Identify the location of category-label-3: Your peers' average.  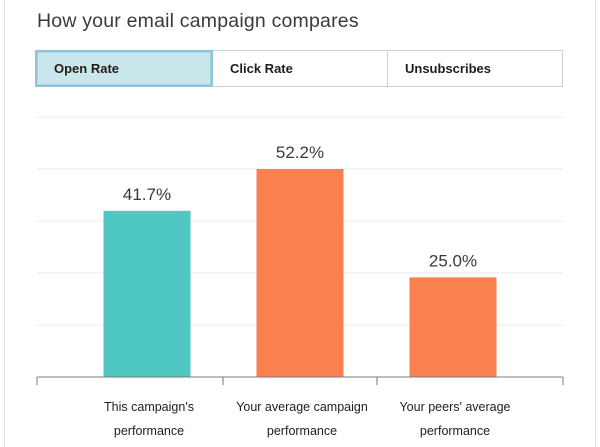
(454, 407).